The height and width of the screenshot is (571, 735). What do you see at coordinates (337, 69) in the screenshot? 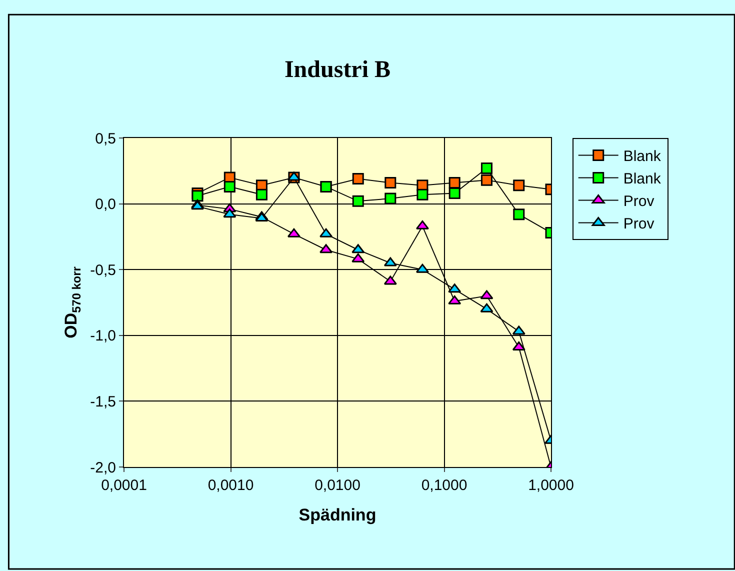
I see `chart-title: Industri B` at bounding box center [337, 69].